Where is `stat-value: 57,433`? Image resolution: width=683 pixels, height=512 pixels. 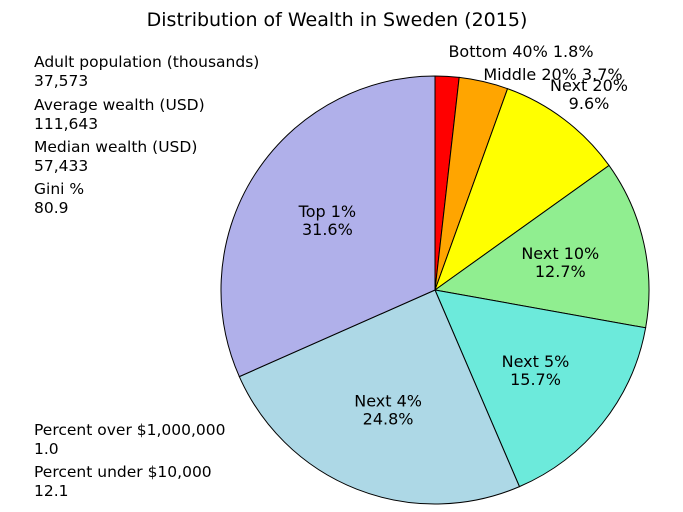
stat-value: 57,433 is located at coordinates (61, 166).